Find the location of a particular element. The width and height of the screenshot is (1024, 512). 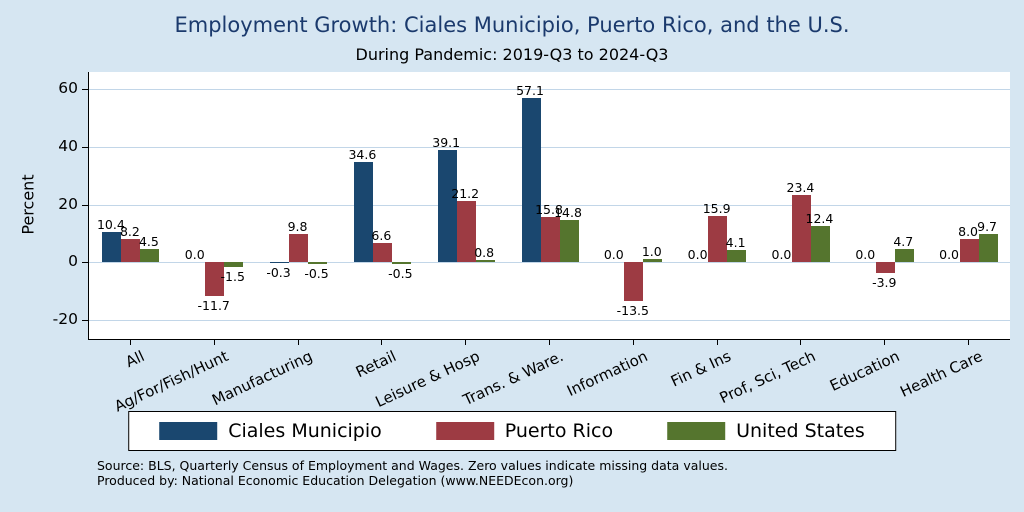

y-tick-label: 20 is located at coordinates (68, 203).